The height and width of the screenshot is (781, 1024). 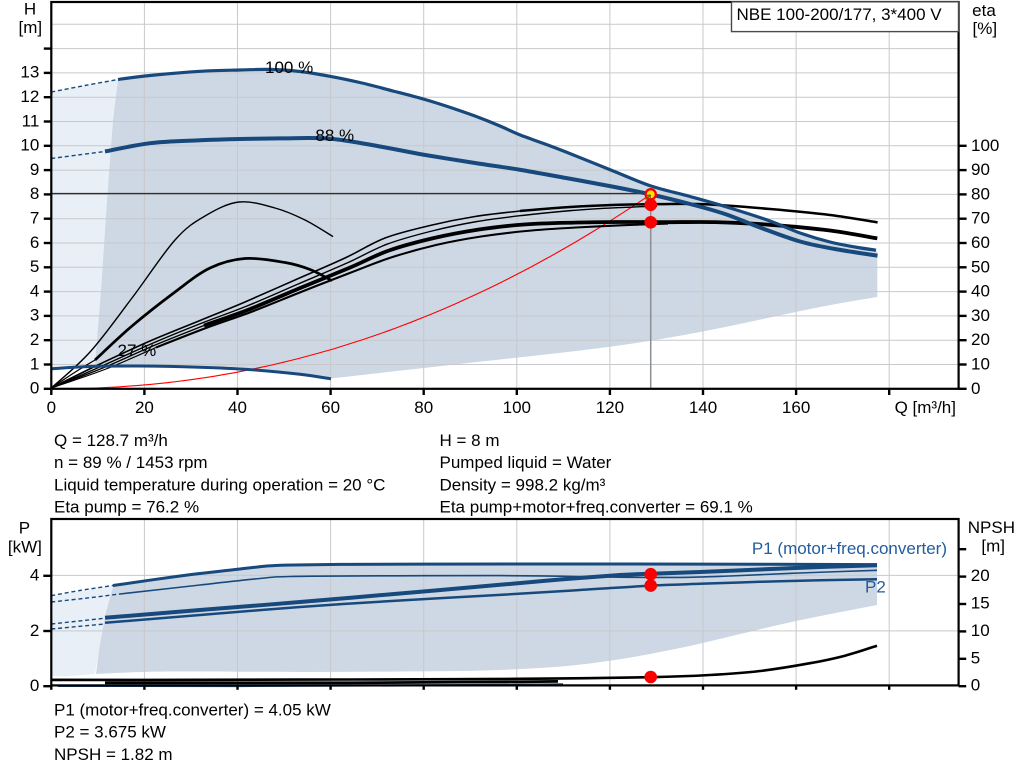 I want to click on svg-text:P1 (motor+freq.converter) = 4.: P1 (motor+freq.converter) = 4.05 kW, so click(x=192, y=709).